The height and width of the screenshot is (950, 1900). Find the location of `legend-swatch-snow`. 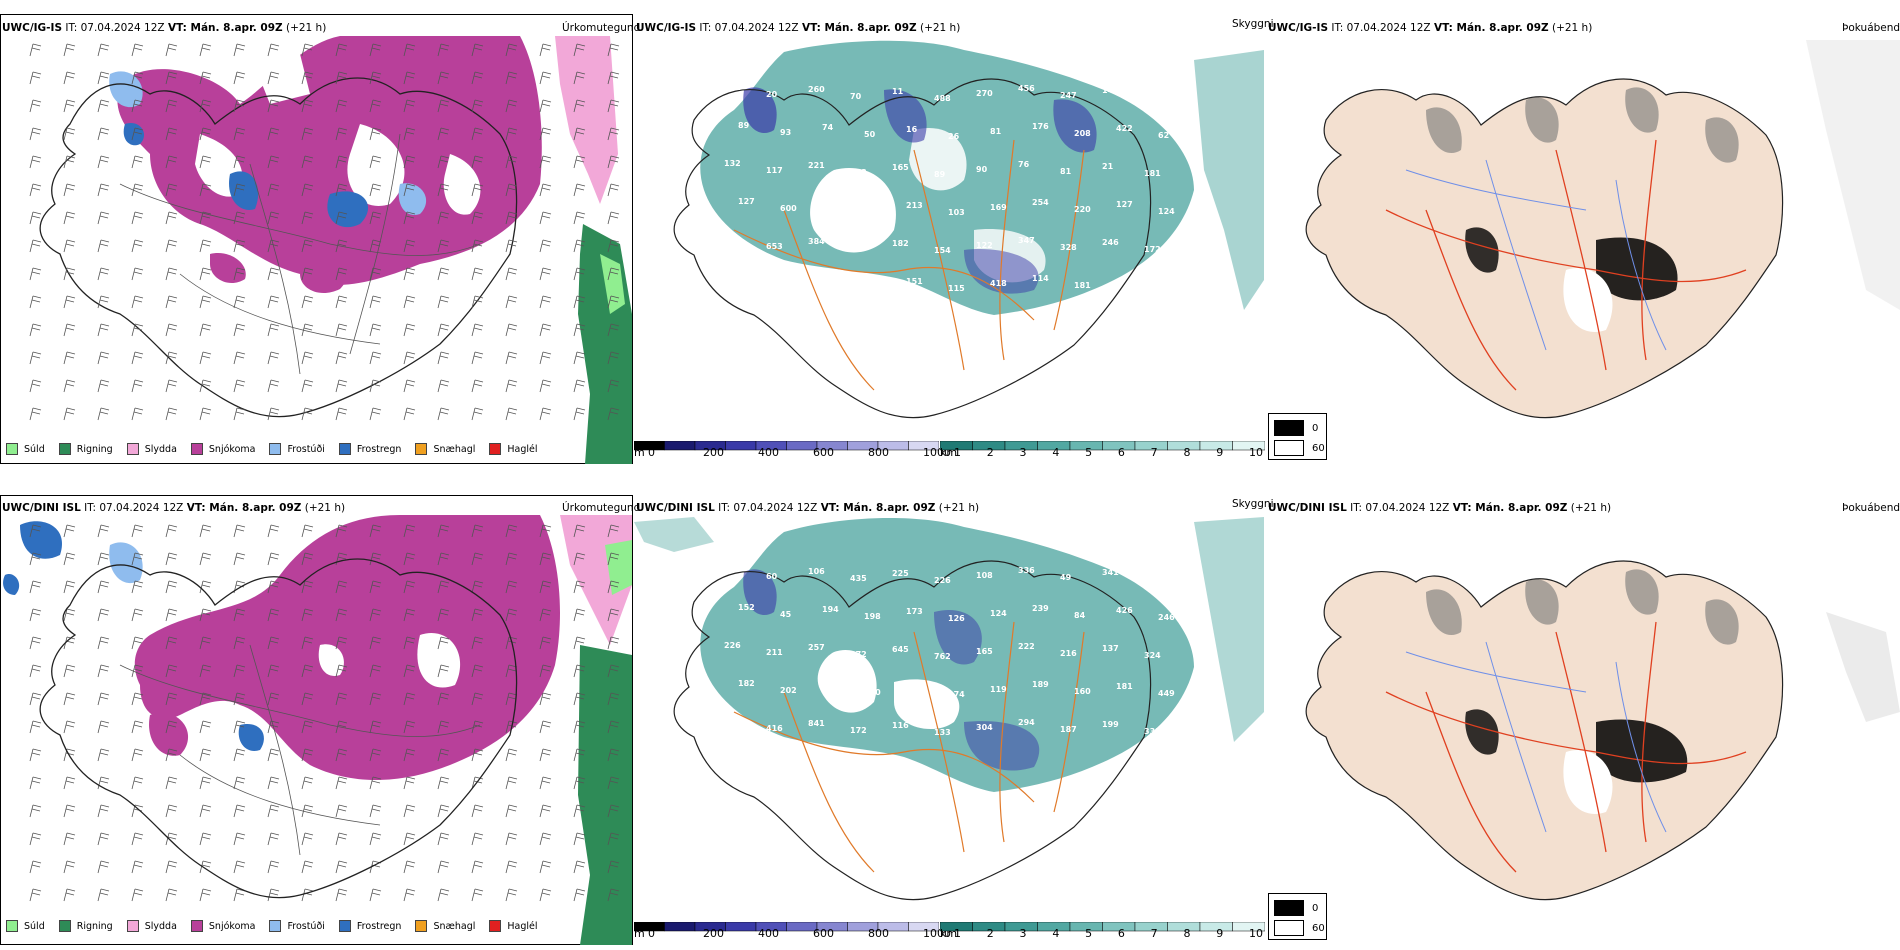

legend-swatch-snow is located at coordinates (196, 926).